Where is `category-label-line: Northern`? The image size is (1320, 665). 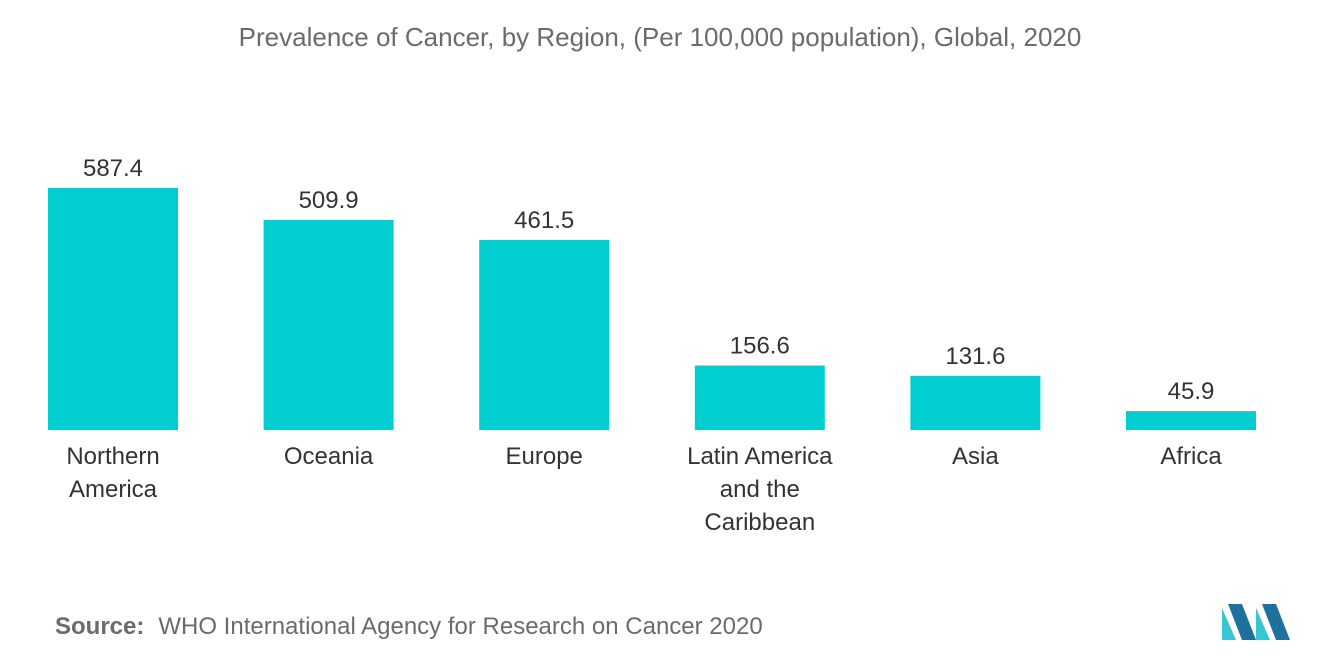
category-label-line: Northern is located at coordinates (112, 456).